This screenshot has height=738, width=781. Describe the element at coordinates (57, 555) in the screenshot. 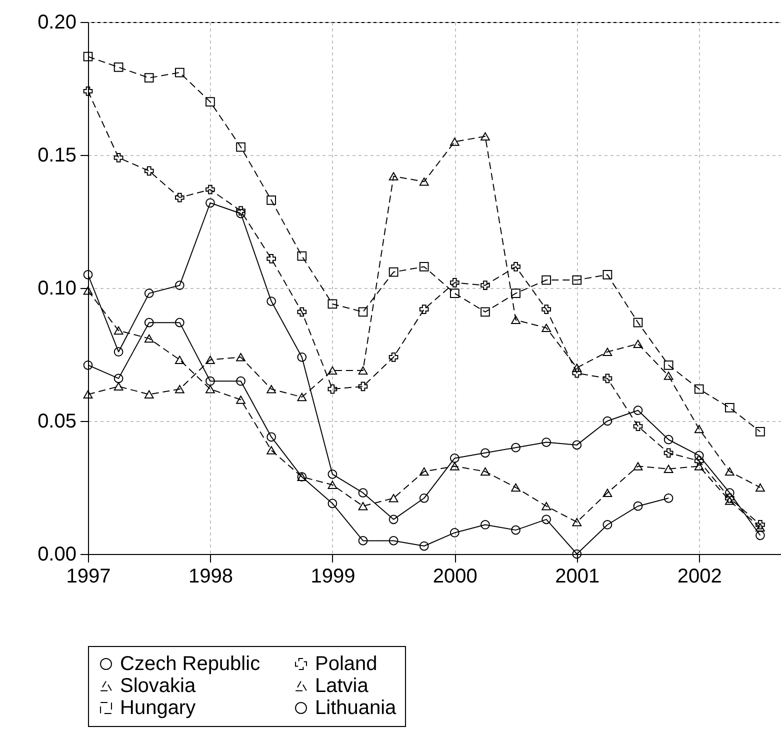

I see `y-tick-label: 0.00` at that location.